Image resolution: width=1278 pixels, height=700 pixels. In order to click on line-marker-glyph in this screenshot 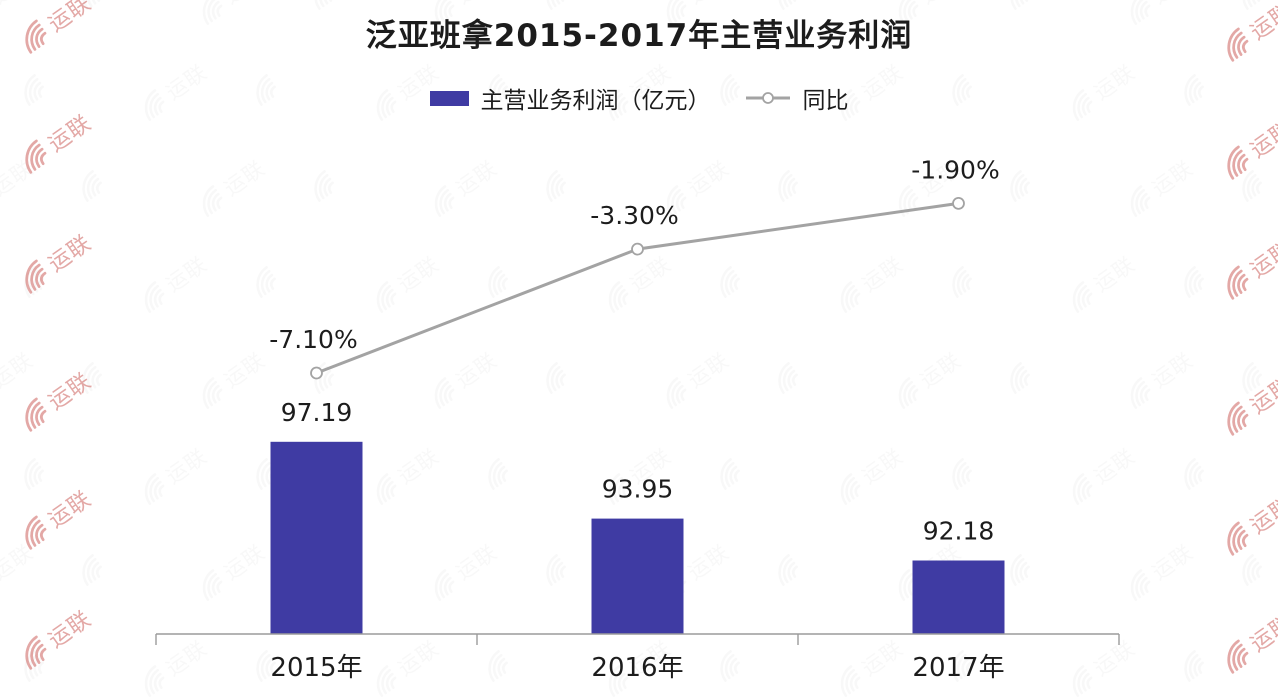, I will do `click(767, 98)`.